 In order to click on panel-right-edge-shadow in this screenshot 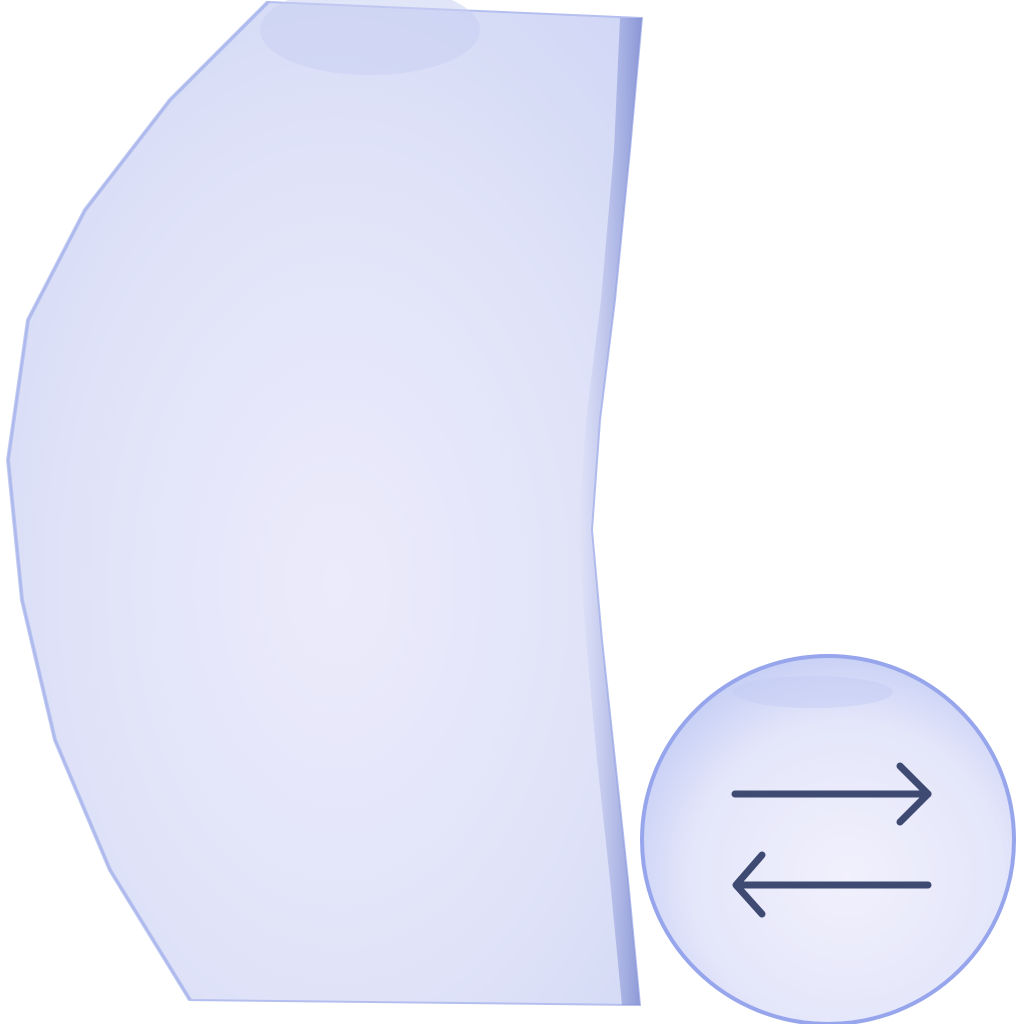, I will do `click(610, 511)`.